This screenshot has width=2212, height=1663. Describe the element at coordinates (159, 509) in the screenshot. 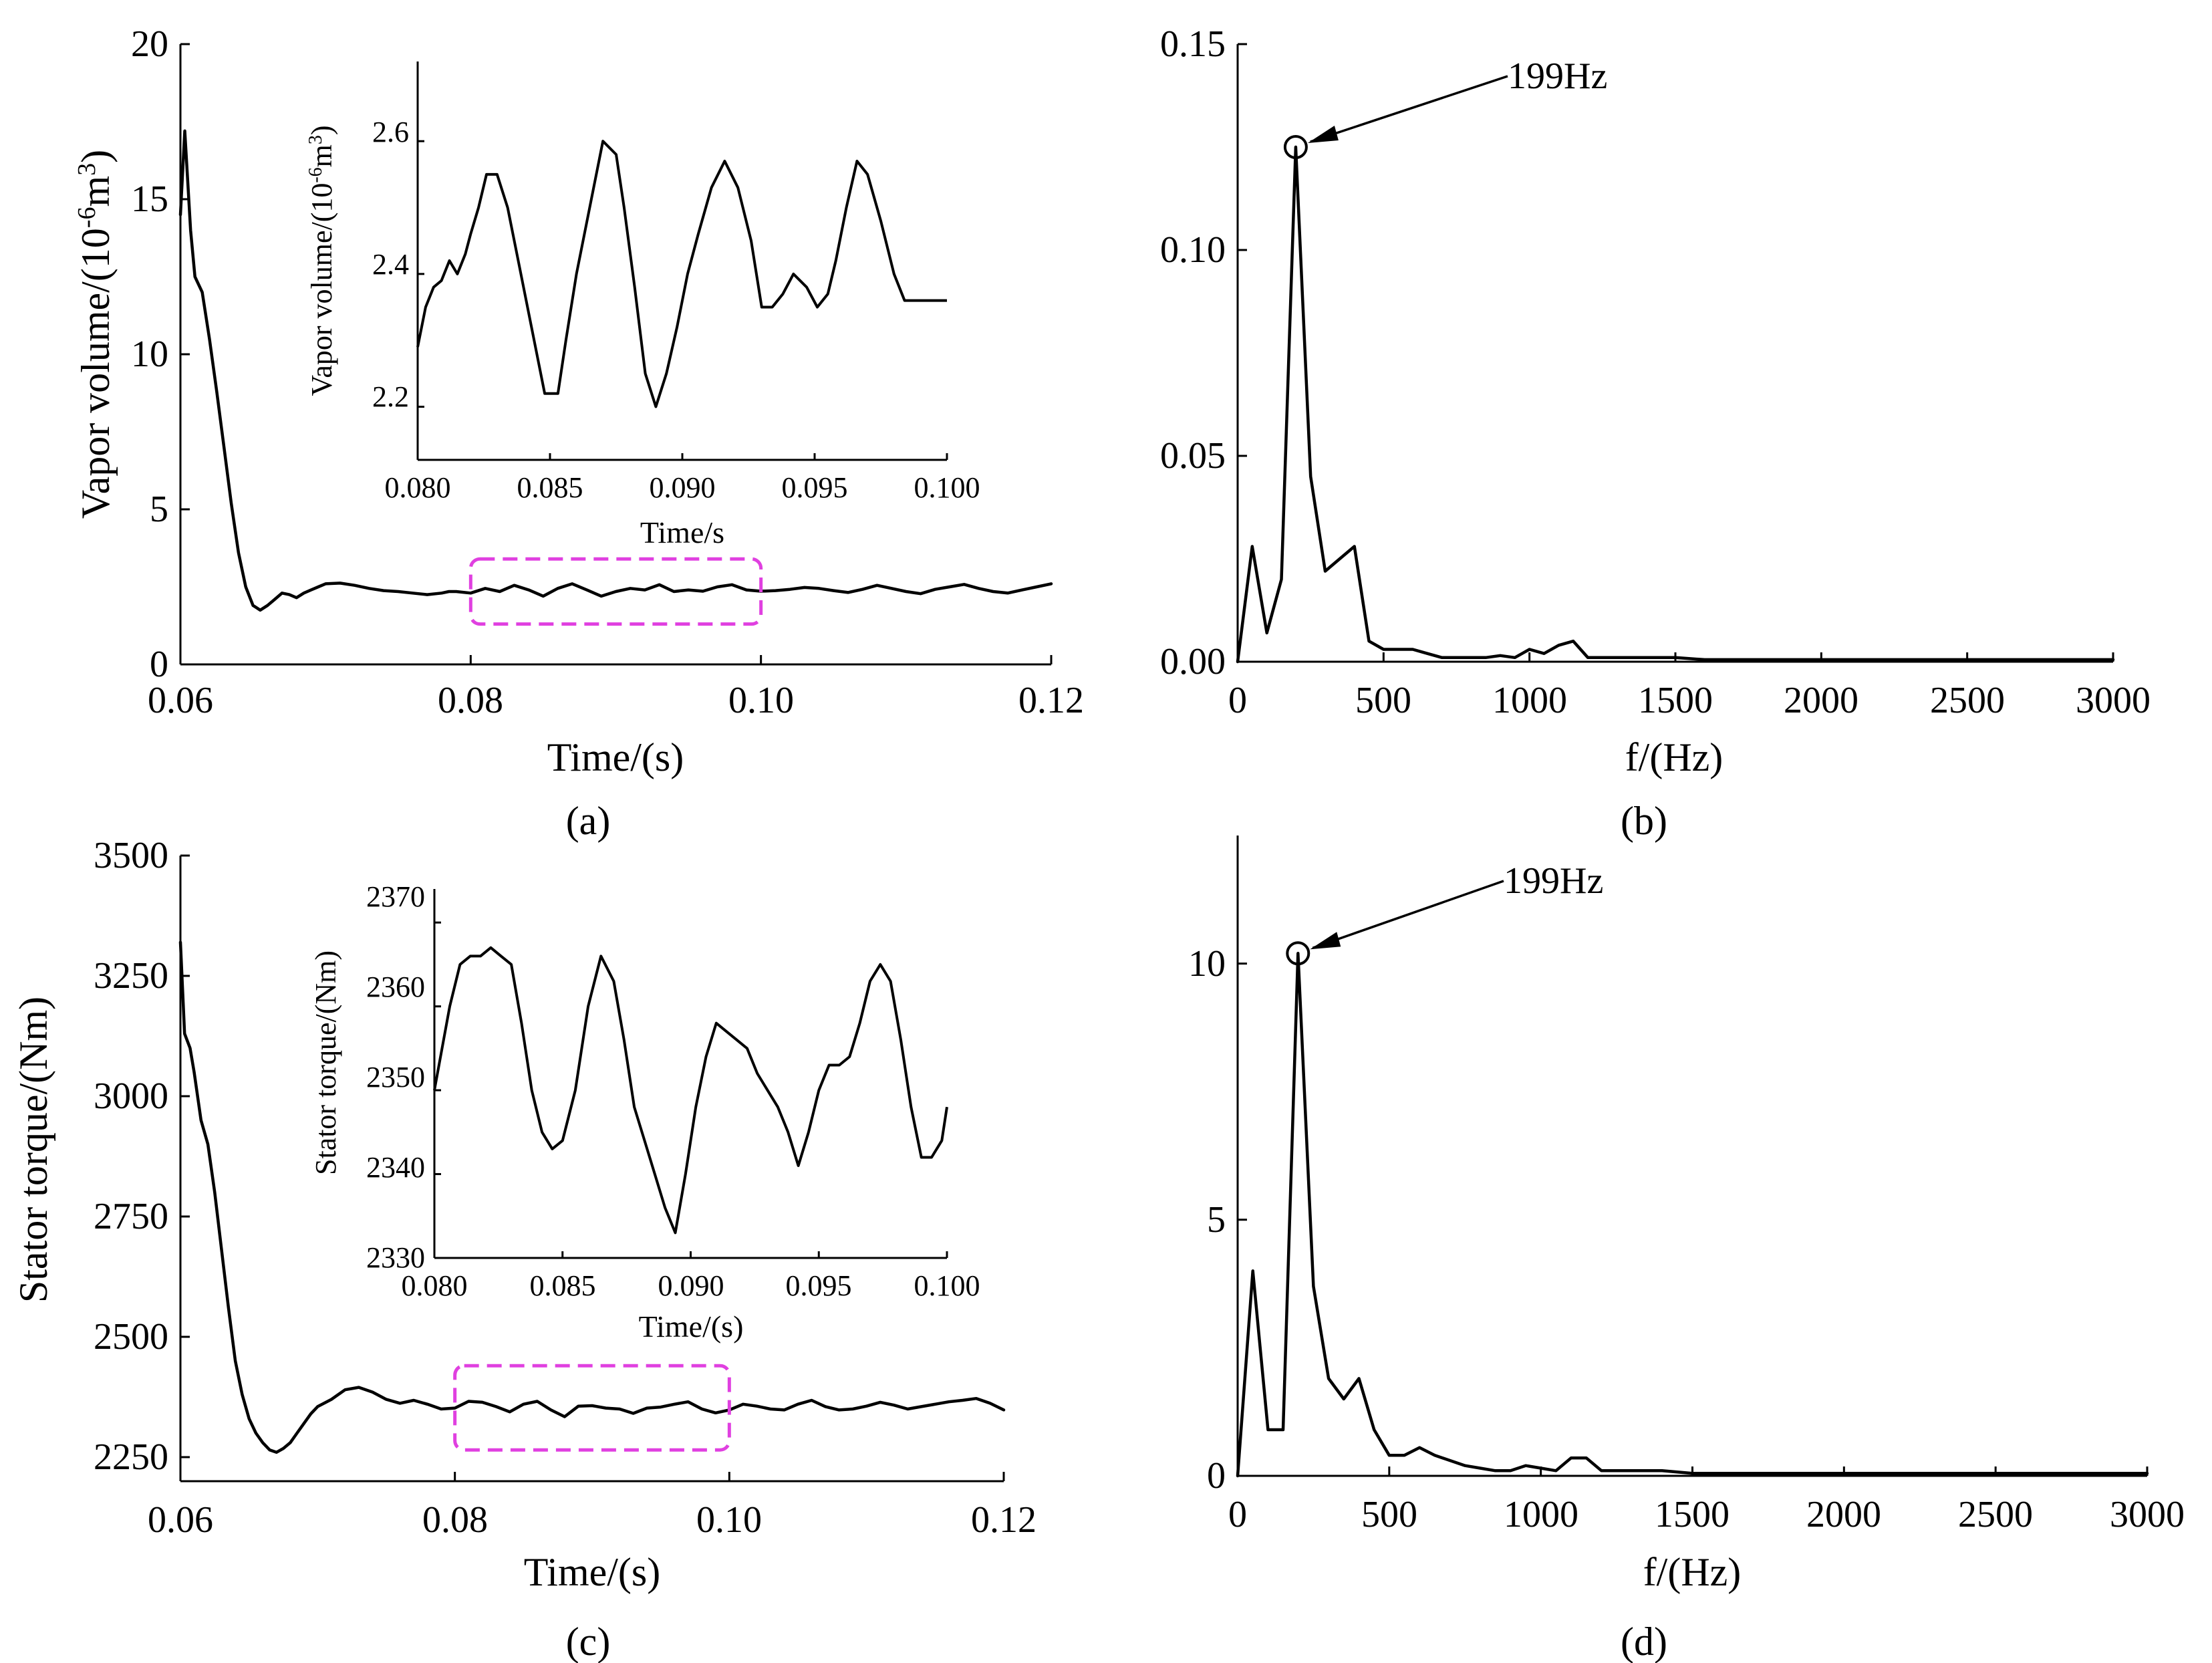

I see `panel-a-ytick-1: 5` at that location.